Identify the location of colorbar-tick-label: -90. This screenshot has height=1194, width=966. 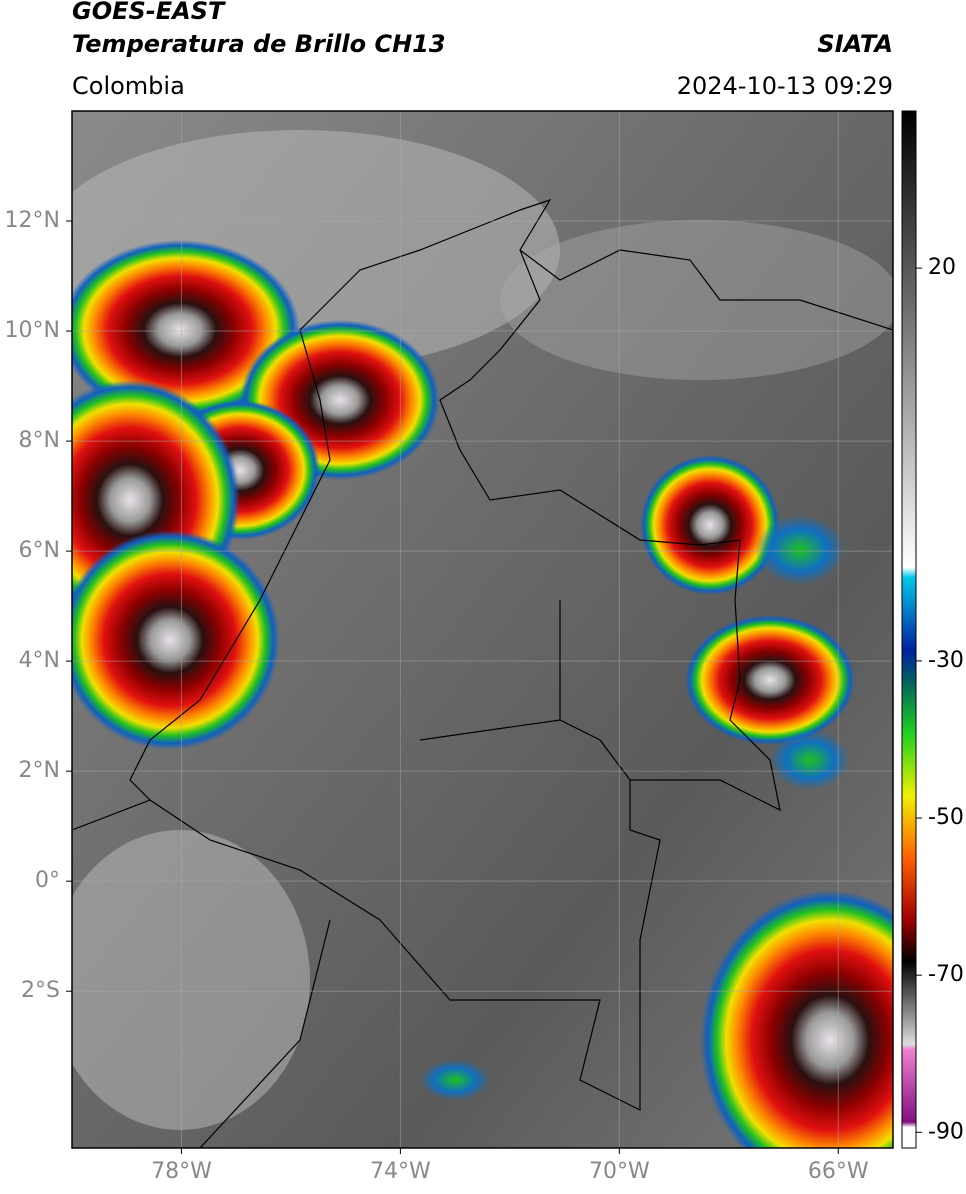
(946, 1131).